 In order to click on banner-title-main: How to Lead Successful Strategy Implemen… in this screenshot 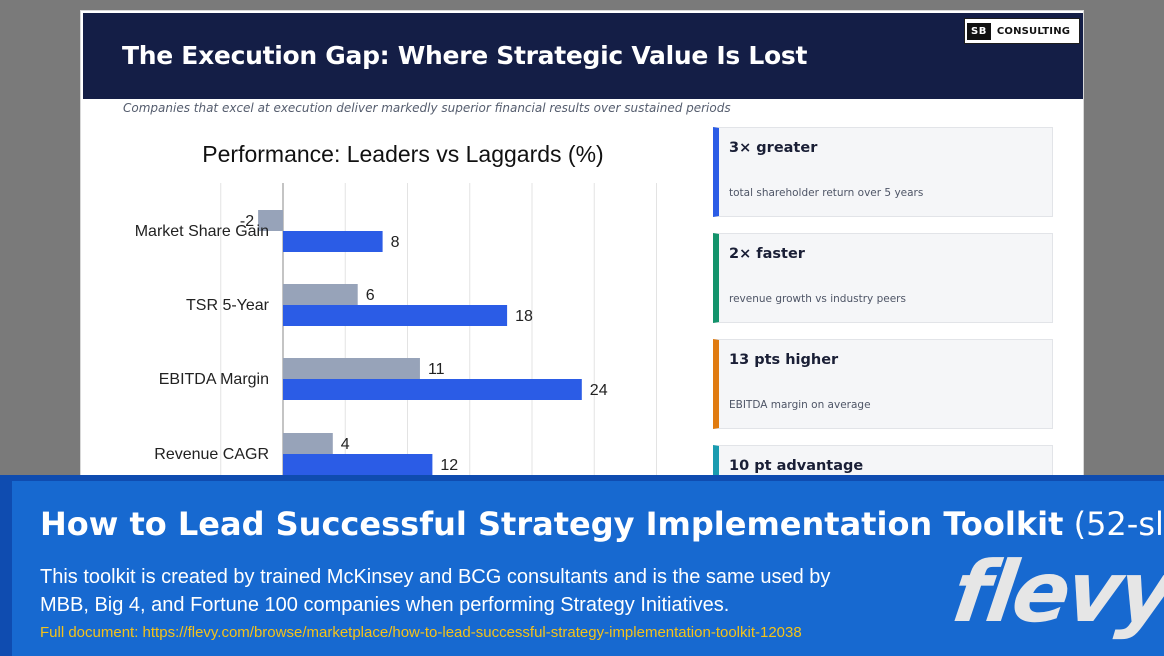, I will do `click(552, 524)`.